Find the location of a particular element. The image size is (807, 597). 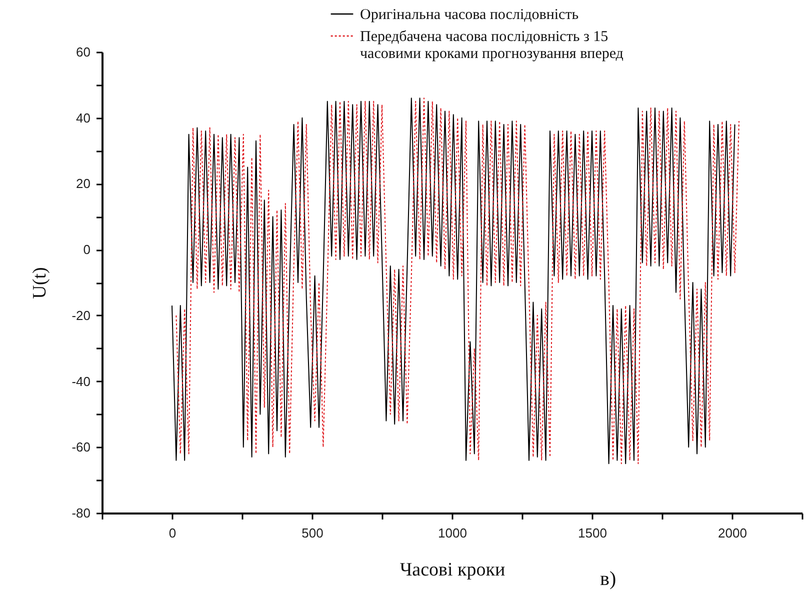

x-tick-label: 500 is located at coordinates (313, 533).